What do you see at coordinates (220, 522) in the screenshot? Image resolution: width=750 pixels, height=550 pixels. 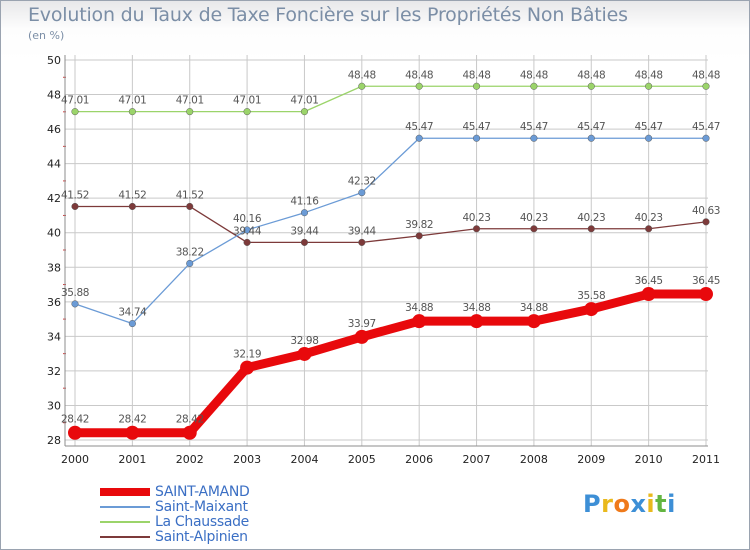 I see `legend-item: La Chaussade` at bounding box center [220, 522].